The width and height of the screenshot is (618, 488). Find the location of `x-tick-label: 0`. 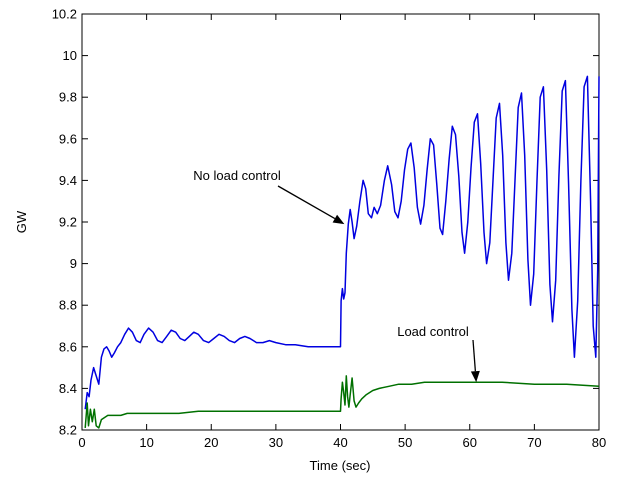

x-tick-label: 0 is located at coordinates (81, 442).